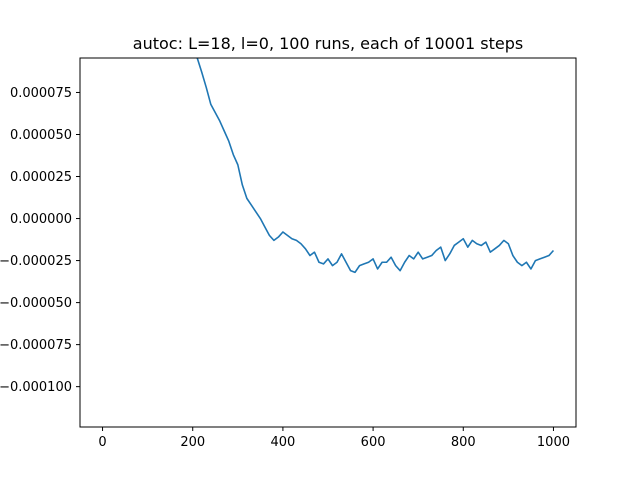 The image size is (640, 480). What do you see at coordinates (282, 442) in the screenshot?
I see `x-tick-label: 400` at bounding box center [282, 442].